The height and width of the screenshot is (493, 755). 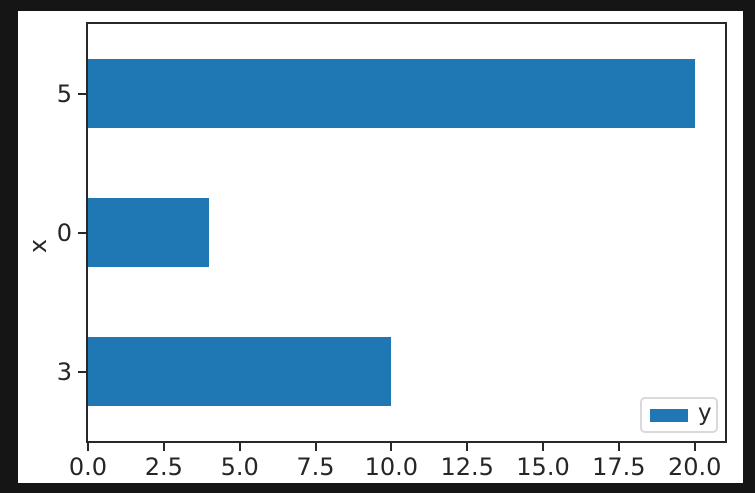 I want to click on x-tick-label: 12.5, so click(x=467, y=467).